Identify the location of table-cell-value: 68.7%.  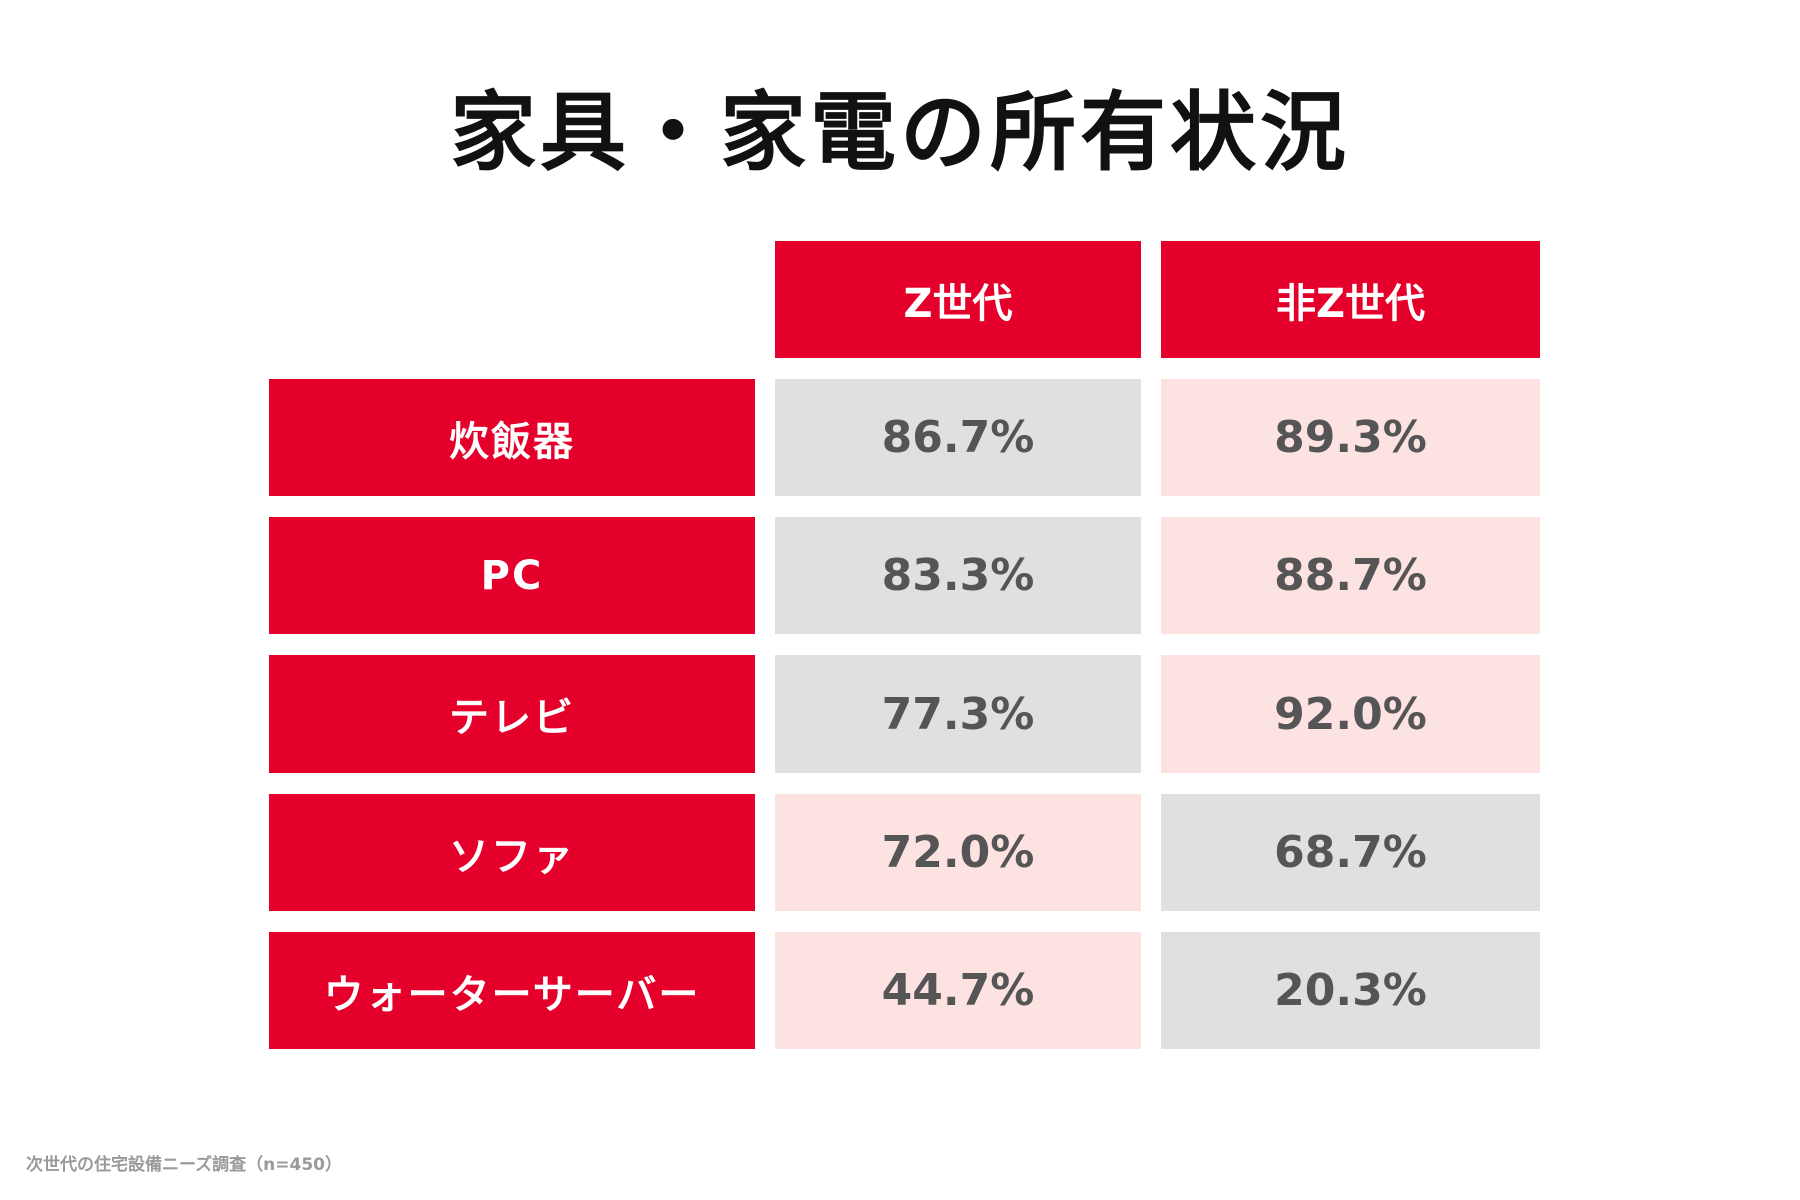
(1350, 852).